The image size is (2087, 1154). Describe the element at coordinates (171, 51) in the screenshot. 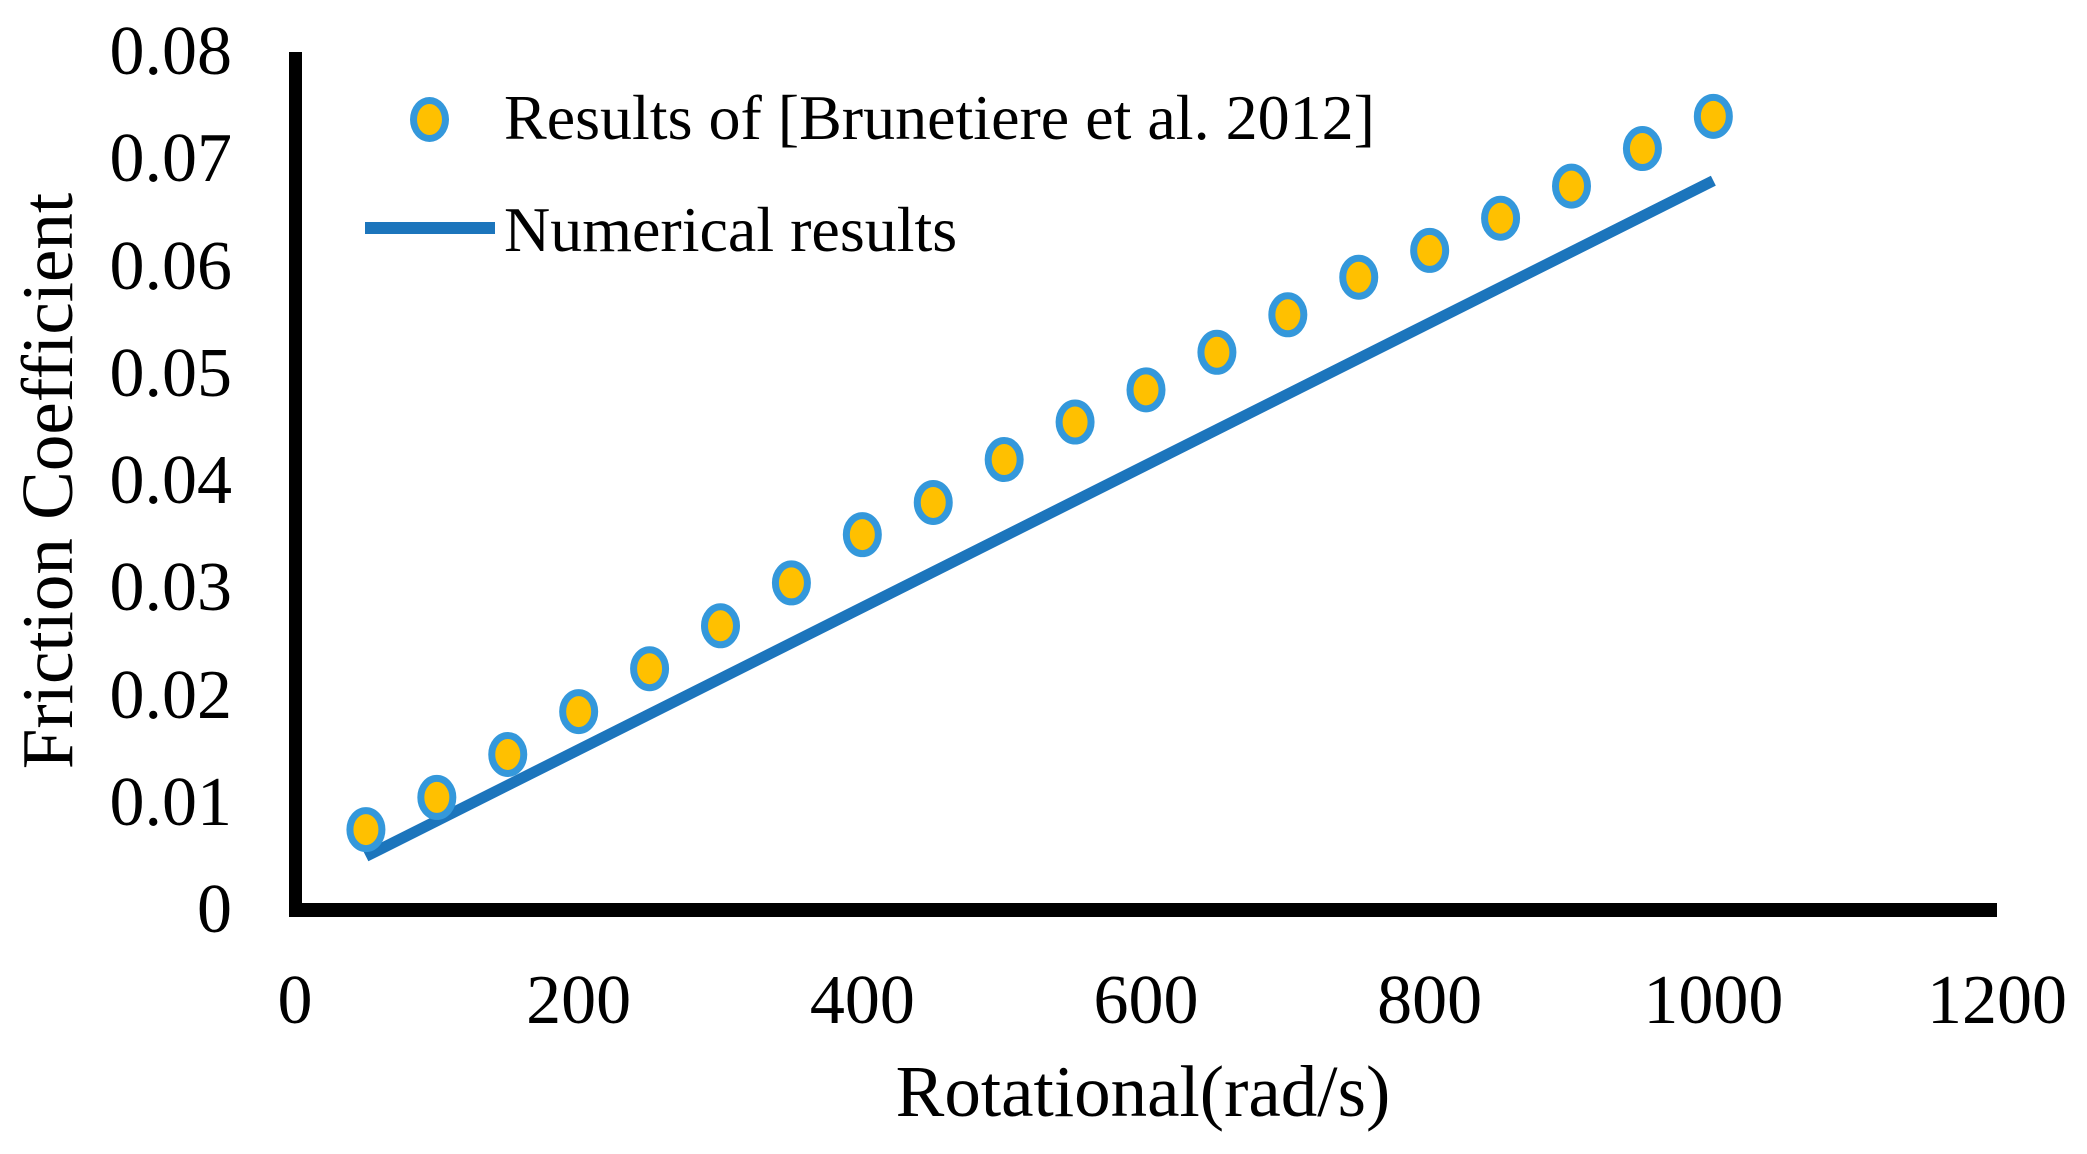

I see `y-tick-label: 0.08` at that location.